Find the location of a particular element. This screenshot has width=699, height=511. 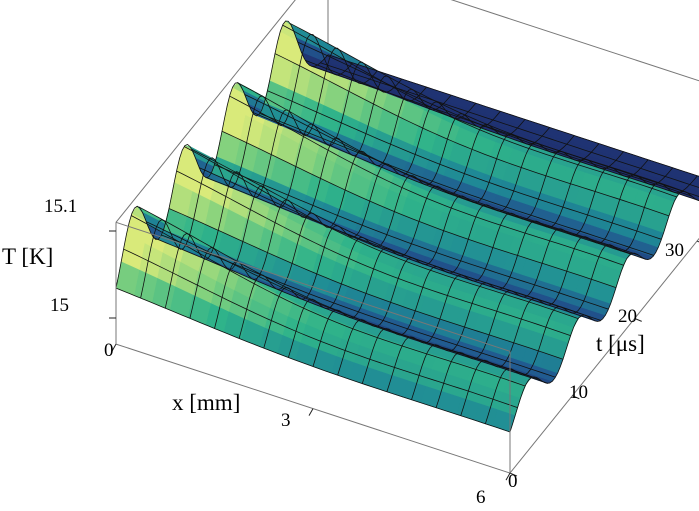

x-tick-label-1: 3 is located at coordinates (286, 420).